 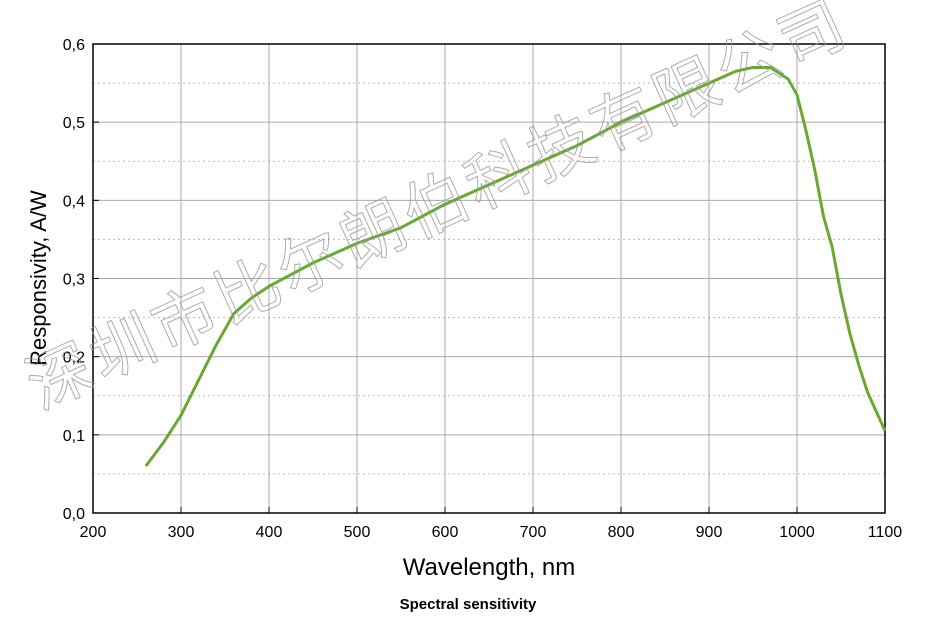 I want to click on y-tick-label: 0,2, so click(x=74, y=358).